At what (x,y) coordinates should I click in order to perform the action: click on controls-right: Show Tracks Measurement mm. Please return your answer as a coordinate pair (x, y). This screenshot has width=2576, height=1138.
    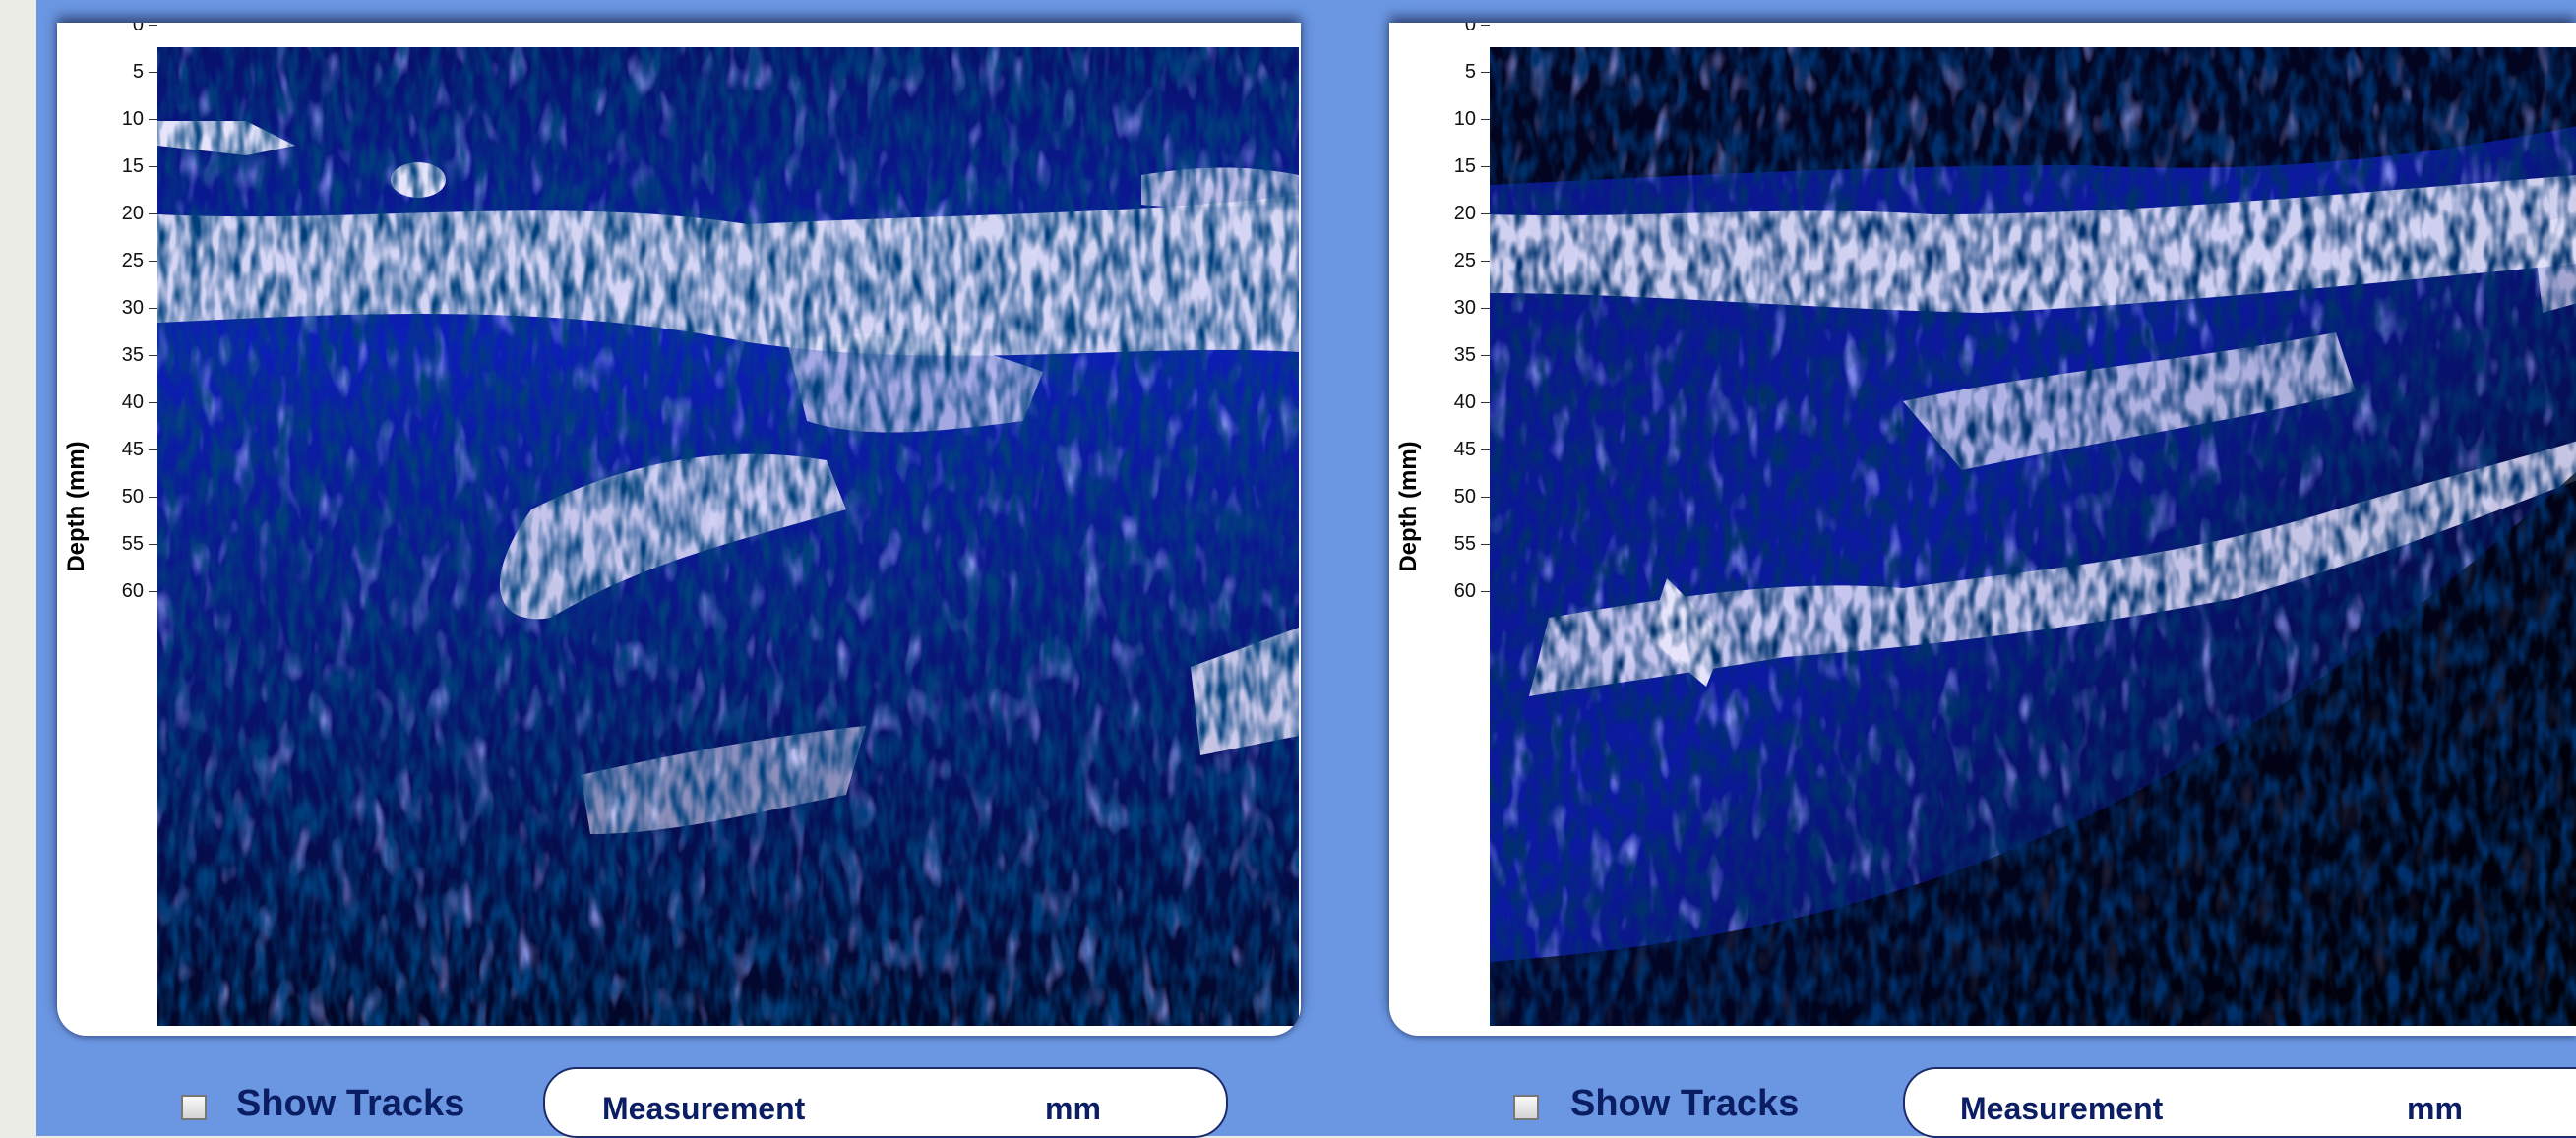
    Looking at the image, I should click on (1982, 1102).